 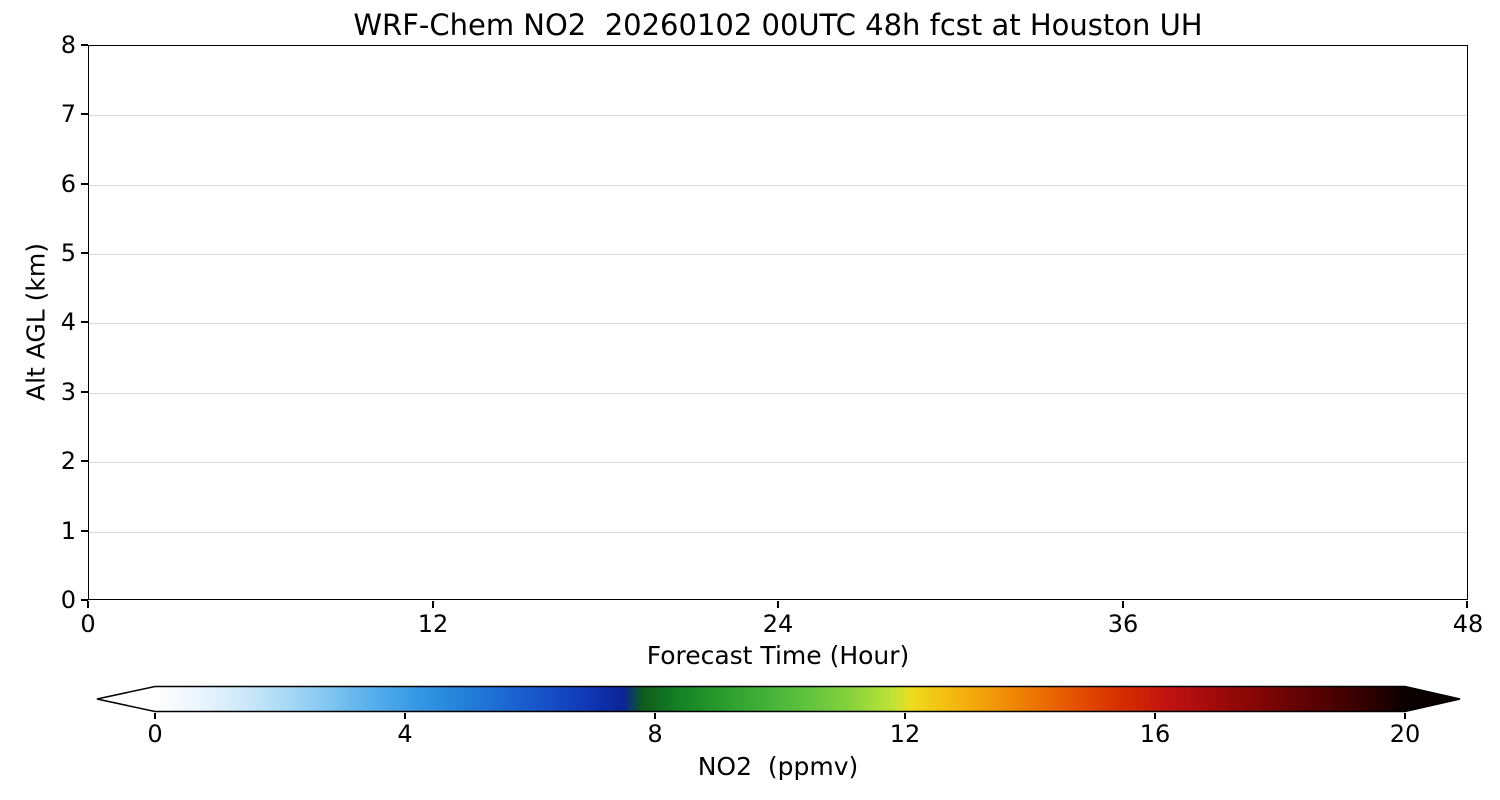 I want to click on x-tick-label-0: 0, so click(x=88, y=624).